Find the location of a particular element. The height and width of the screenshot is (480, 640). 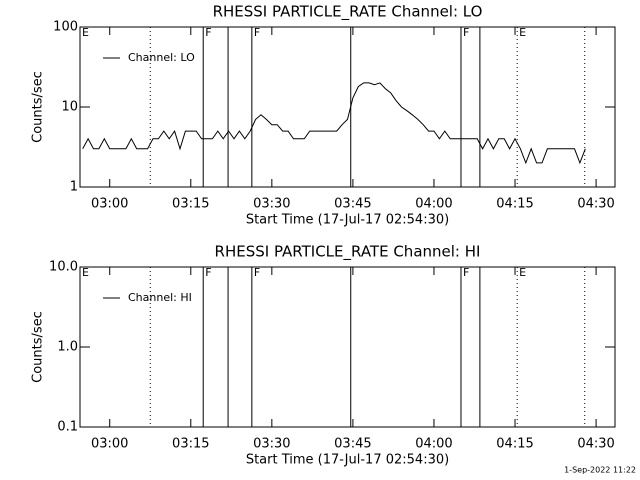

chart-title: RHESSI PARTICLE_RATE Channel: HI is located at coordinates (348, 252).